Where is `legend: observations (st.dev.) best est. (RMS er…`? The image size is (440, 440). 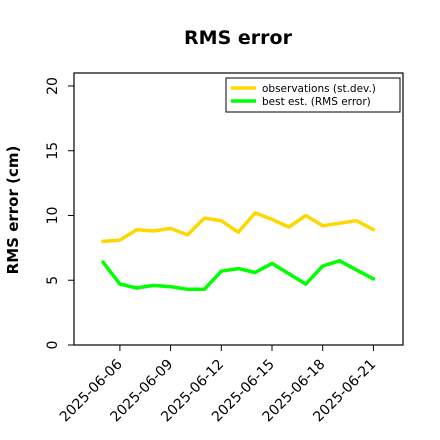 legend: observations (st.dev.) best est. (RMS er… is located at coordinates (313, 95).